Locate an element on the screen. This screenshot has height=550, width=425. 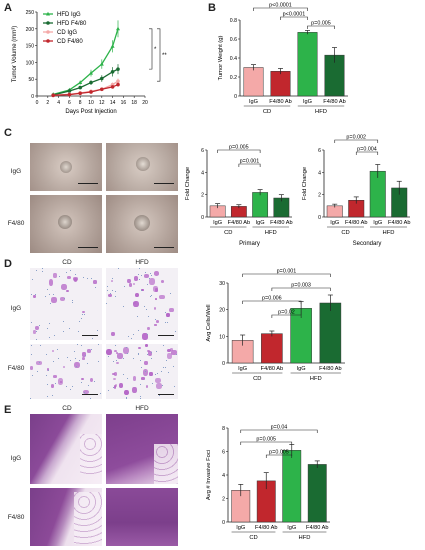
legend-label: HFD F4/80 is located at coordinates (72, 24).